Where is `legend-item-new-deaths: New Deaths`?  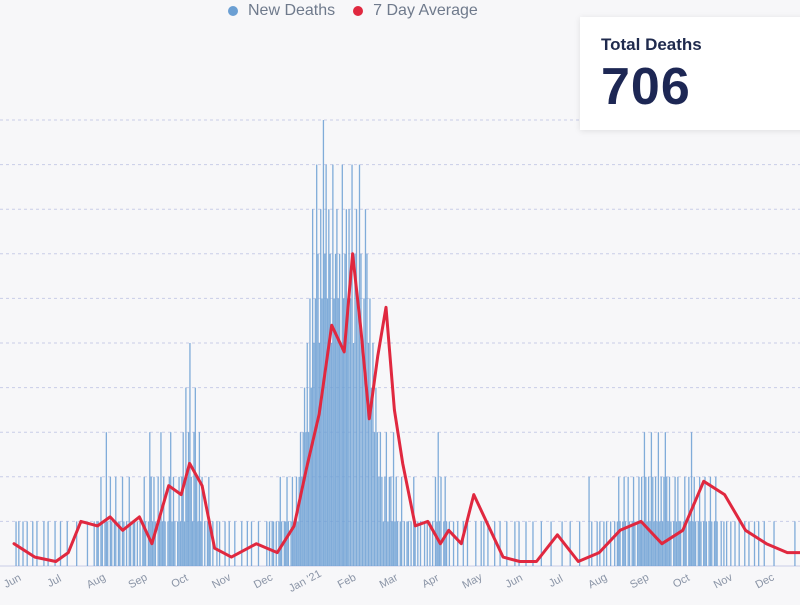 legend-item-new-deaths: New Deaths is located at coordinates (281, 11).